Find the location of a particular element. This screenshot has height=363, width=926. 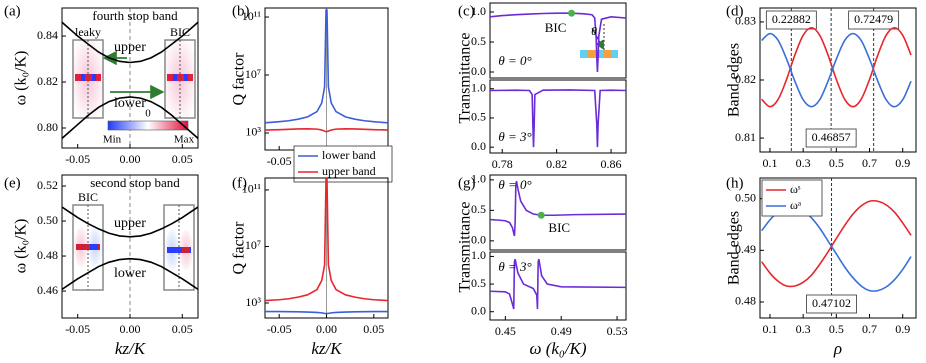

y-tick-label: 0.83 is located at coordinates (745, 21).